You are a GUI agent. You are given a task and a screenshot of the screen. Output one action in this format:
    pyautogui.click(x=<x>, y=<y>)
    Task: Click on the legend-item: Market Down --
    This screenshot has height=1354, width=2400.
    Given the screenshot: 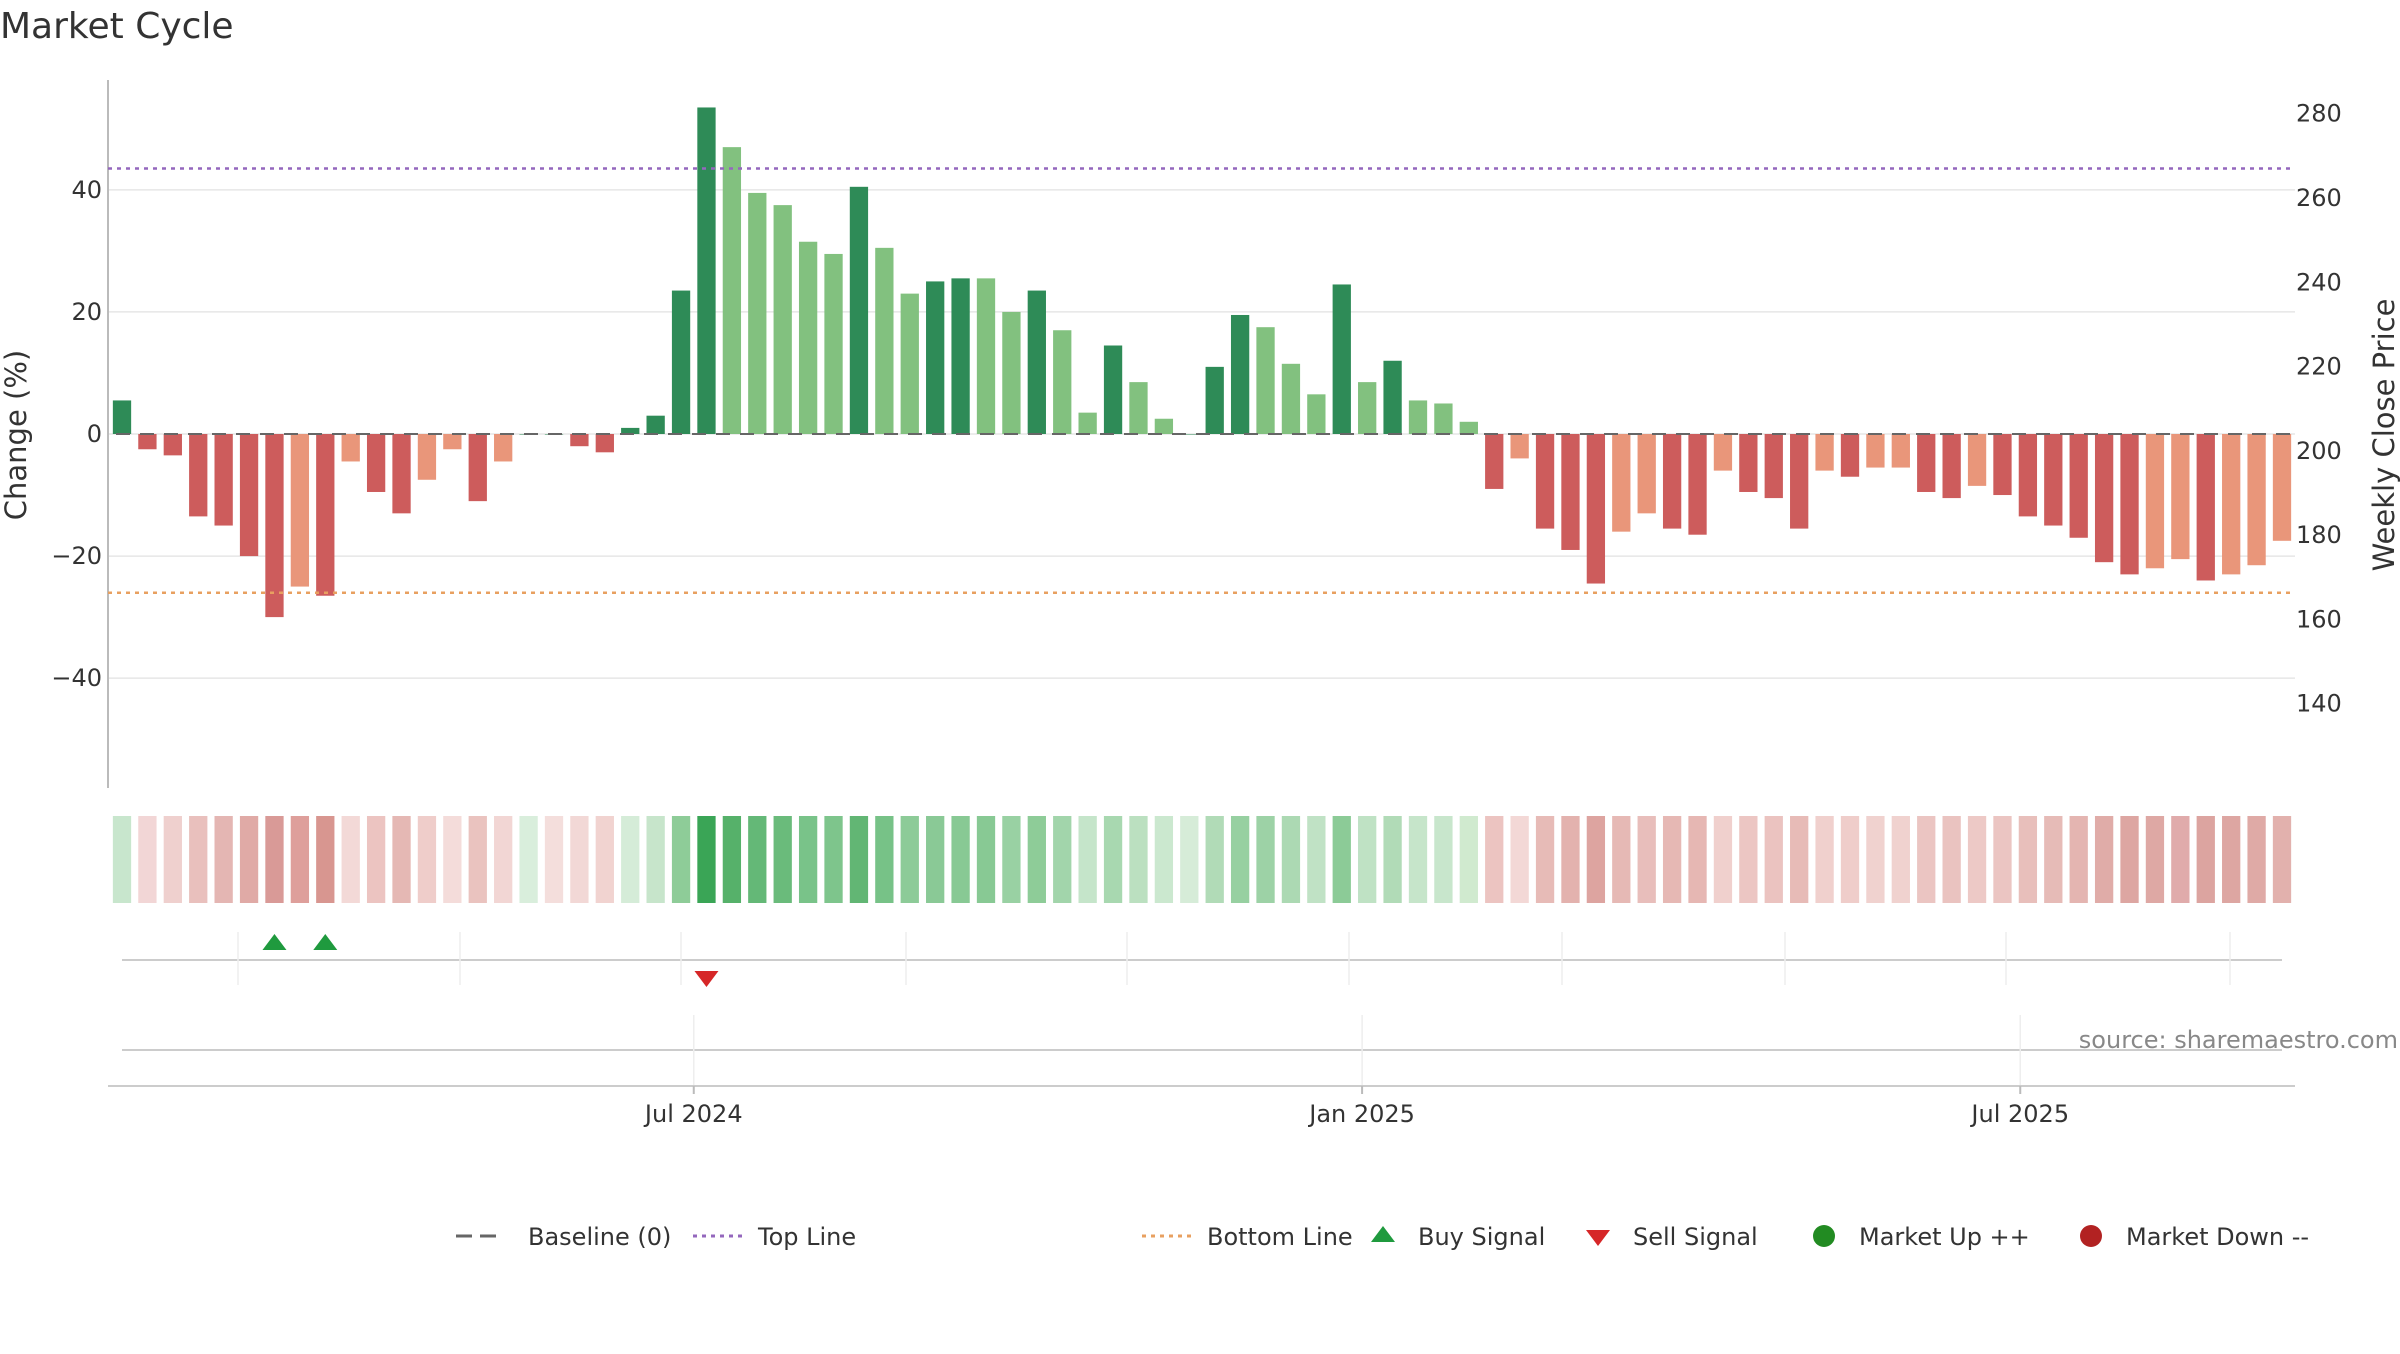 What is the action you would take?
    pyautogui.click(x=2194, y=1237)
    